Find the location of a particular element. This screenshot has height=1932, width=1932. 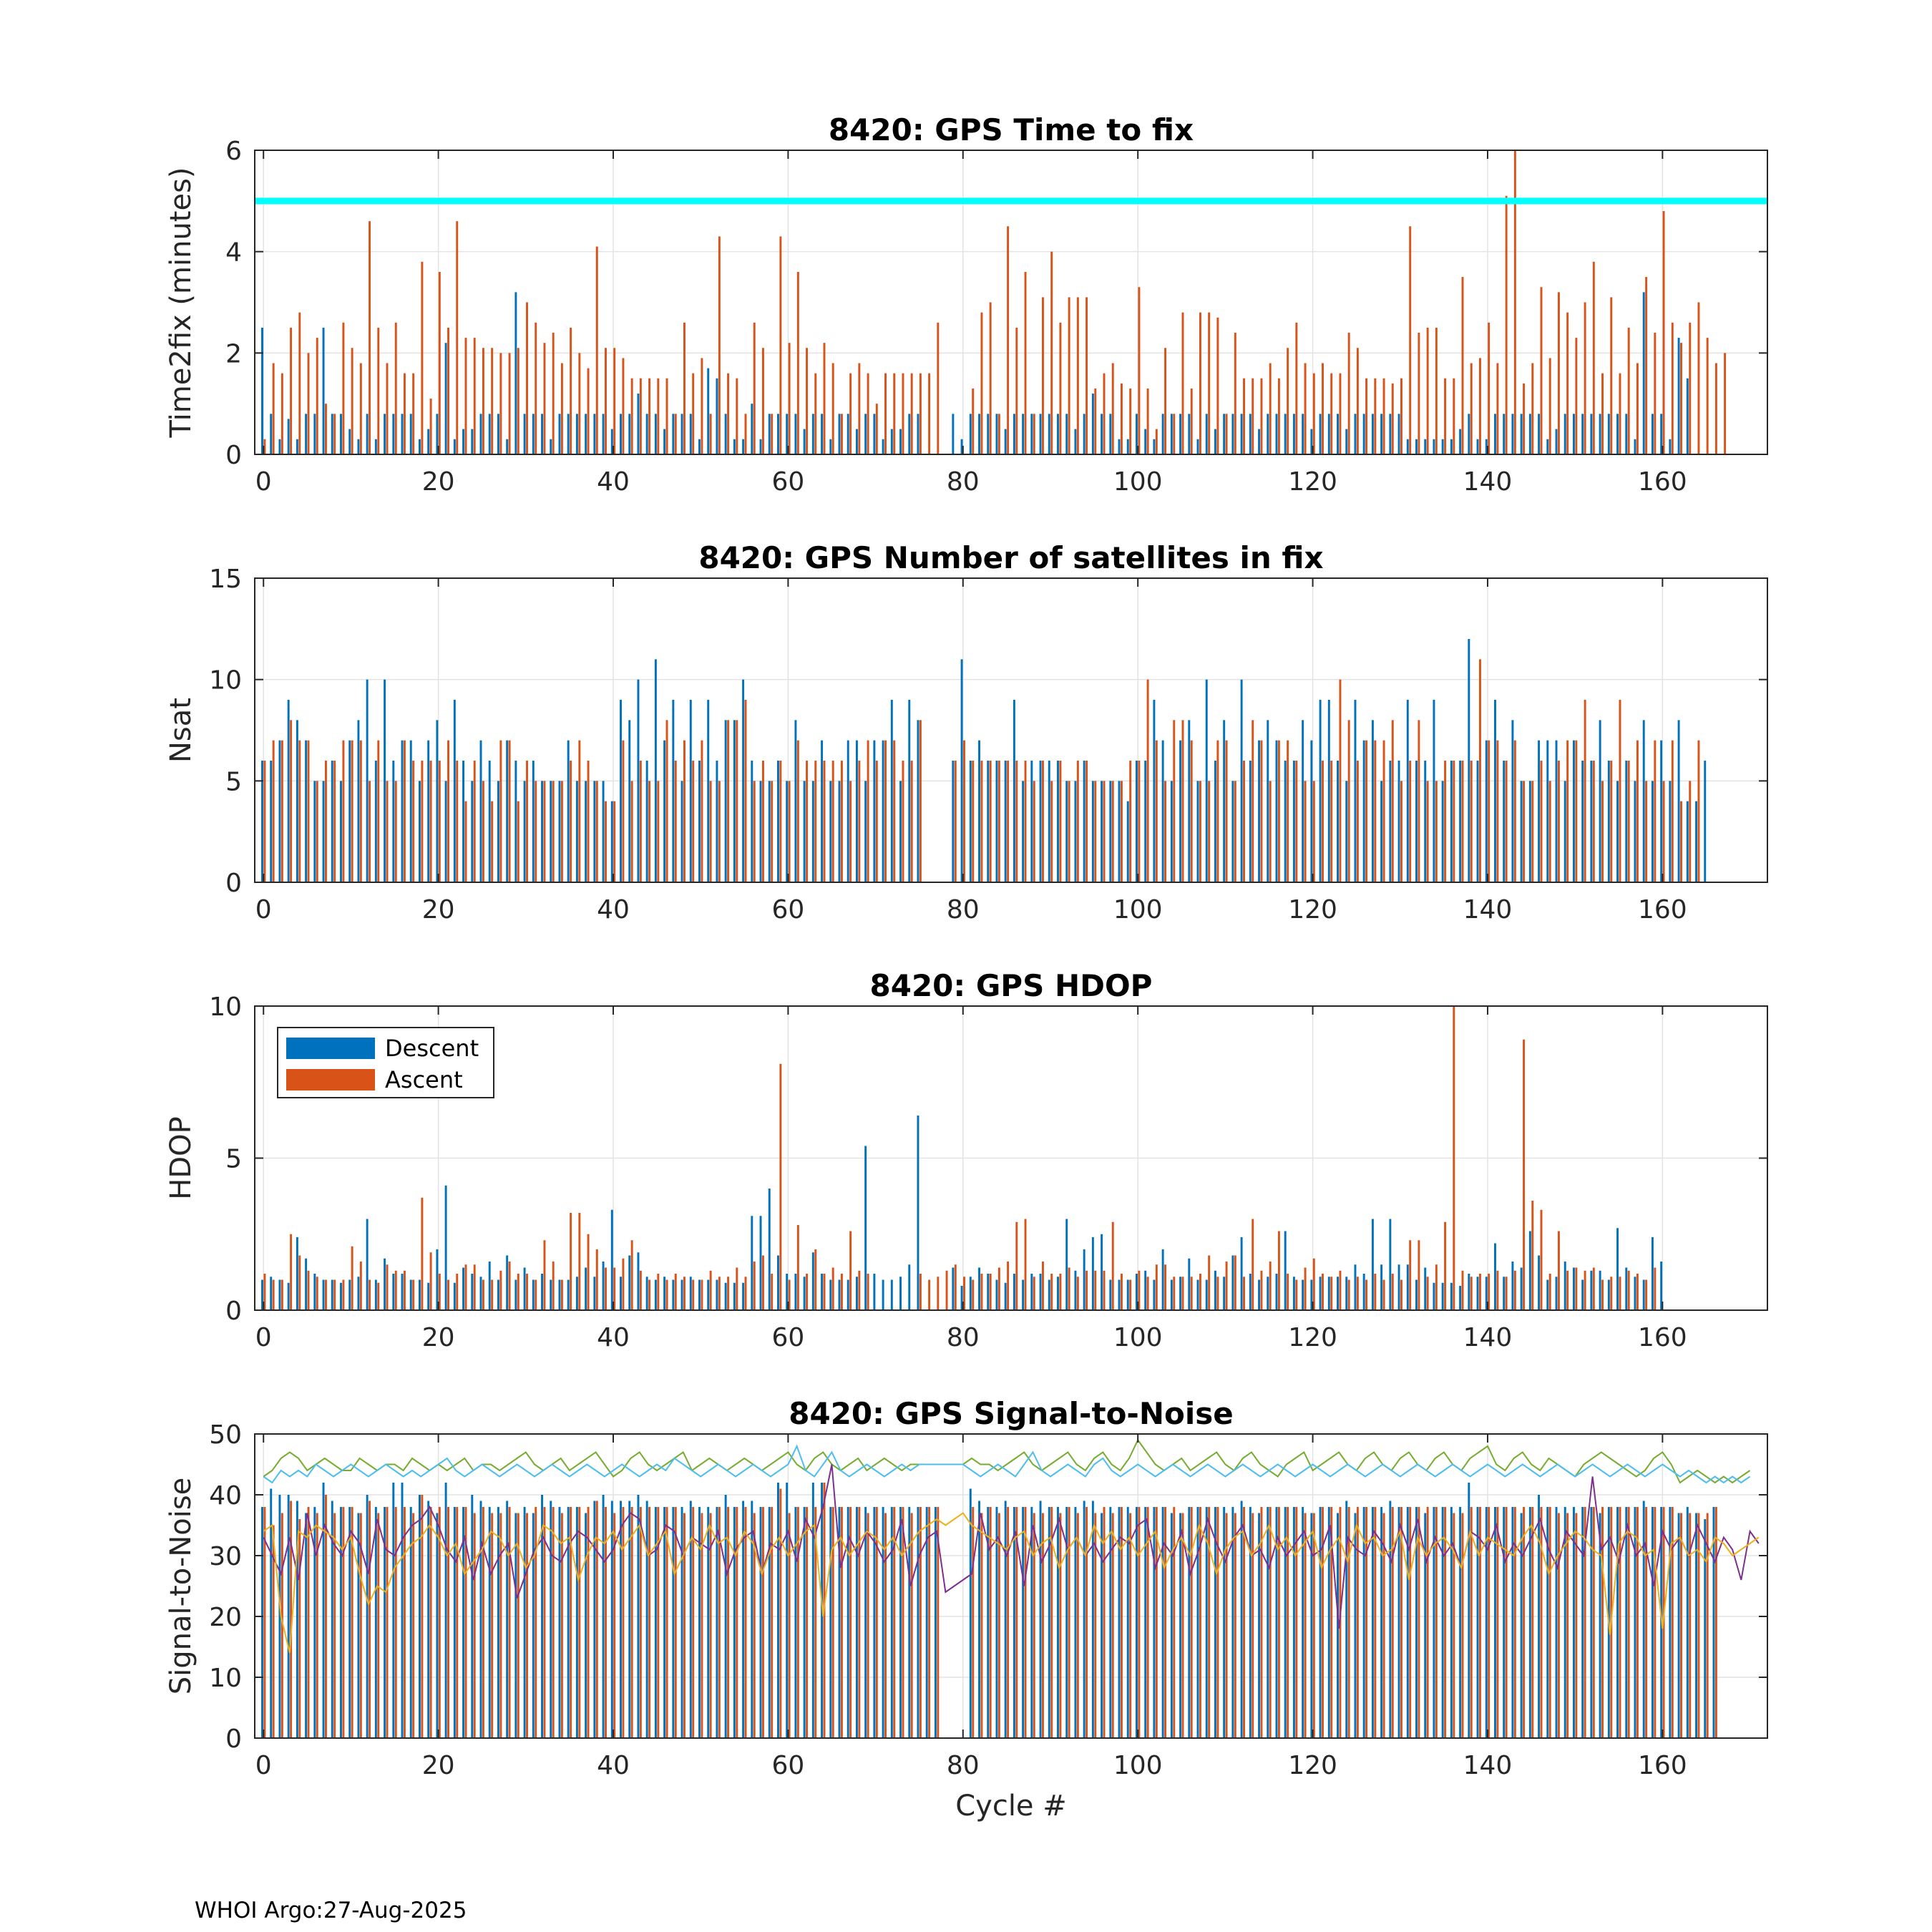

y-tick-label: 10 is located at coordinates (226, 681).